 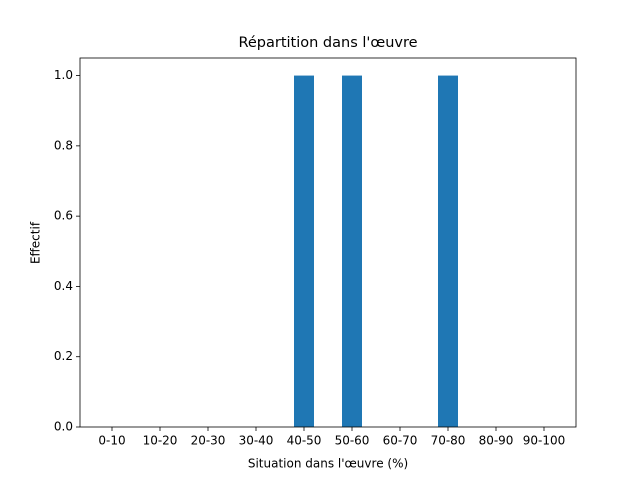 I want to click on y-tick-label: 0.4, so click(x=63, y=286).